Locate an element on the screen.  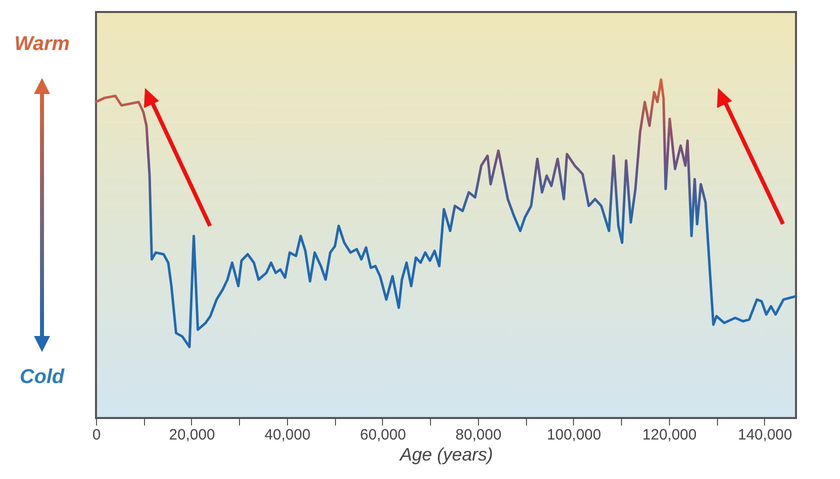
x-tick-label: 20,000 is located at coordinates (192, 435).